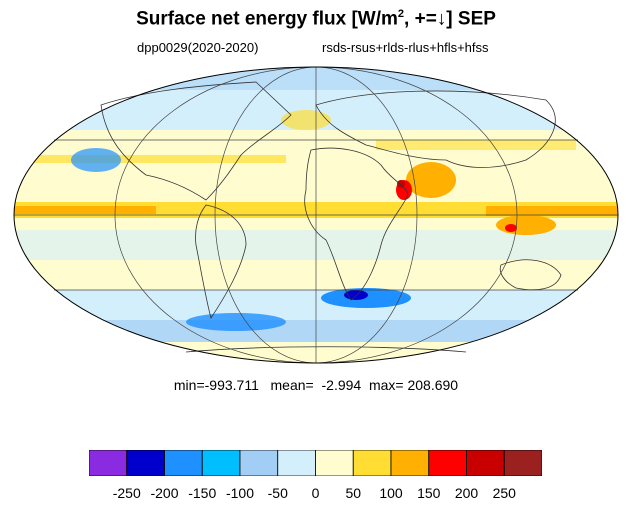  What do you see at coordinates (126, 493) in the screenshot?
I see `colorbar-tick-label: -250` at bounding box center [126, 493].